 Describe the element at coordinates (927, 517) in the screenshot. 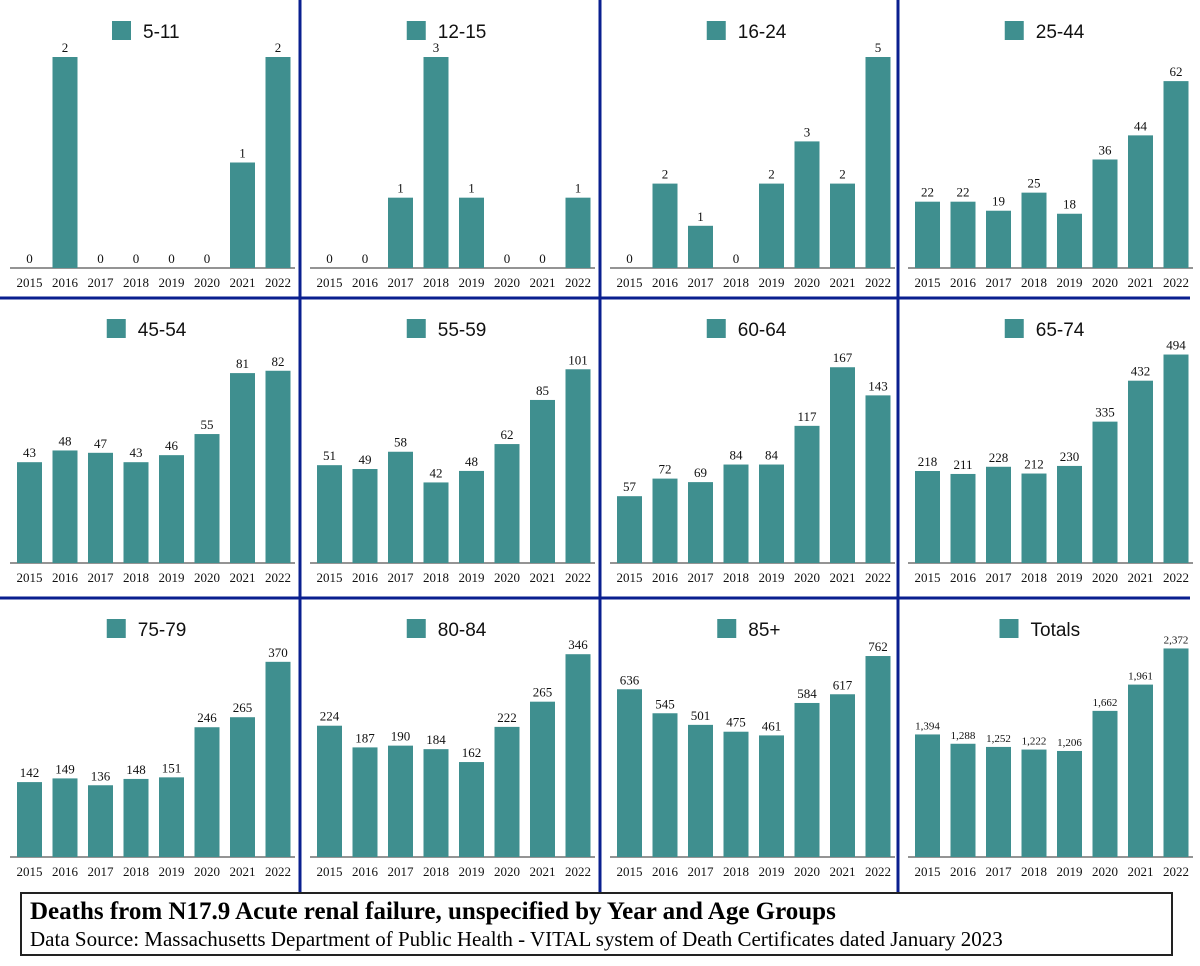

I see `bar-2015` at that location.